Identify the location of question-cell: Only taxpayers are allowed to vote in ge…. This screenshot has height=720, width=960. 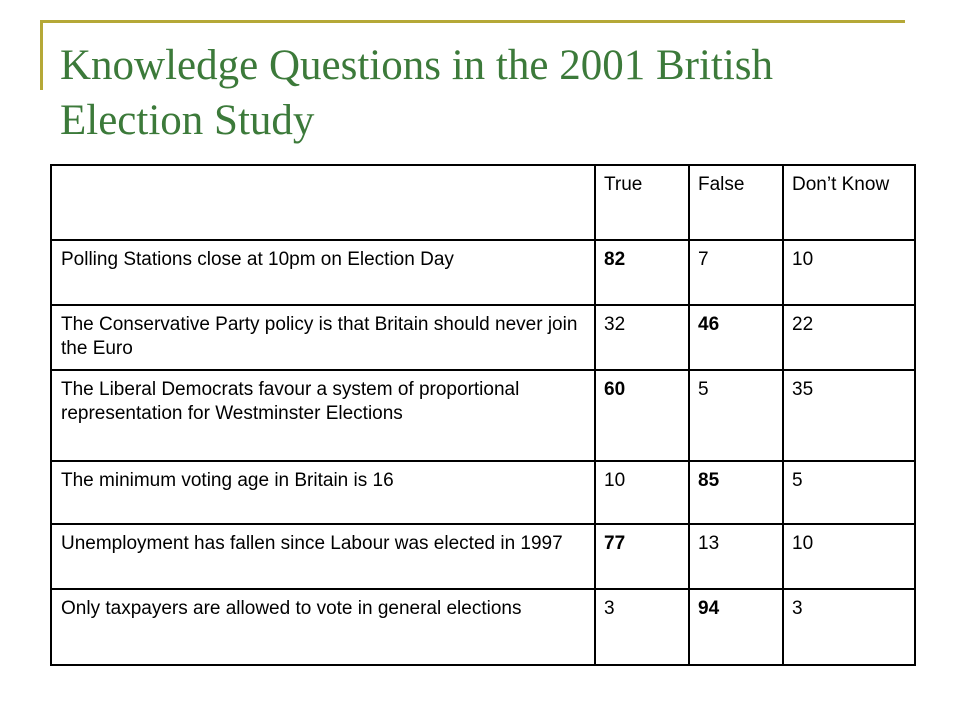
(323, 627).